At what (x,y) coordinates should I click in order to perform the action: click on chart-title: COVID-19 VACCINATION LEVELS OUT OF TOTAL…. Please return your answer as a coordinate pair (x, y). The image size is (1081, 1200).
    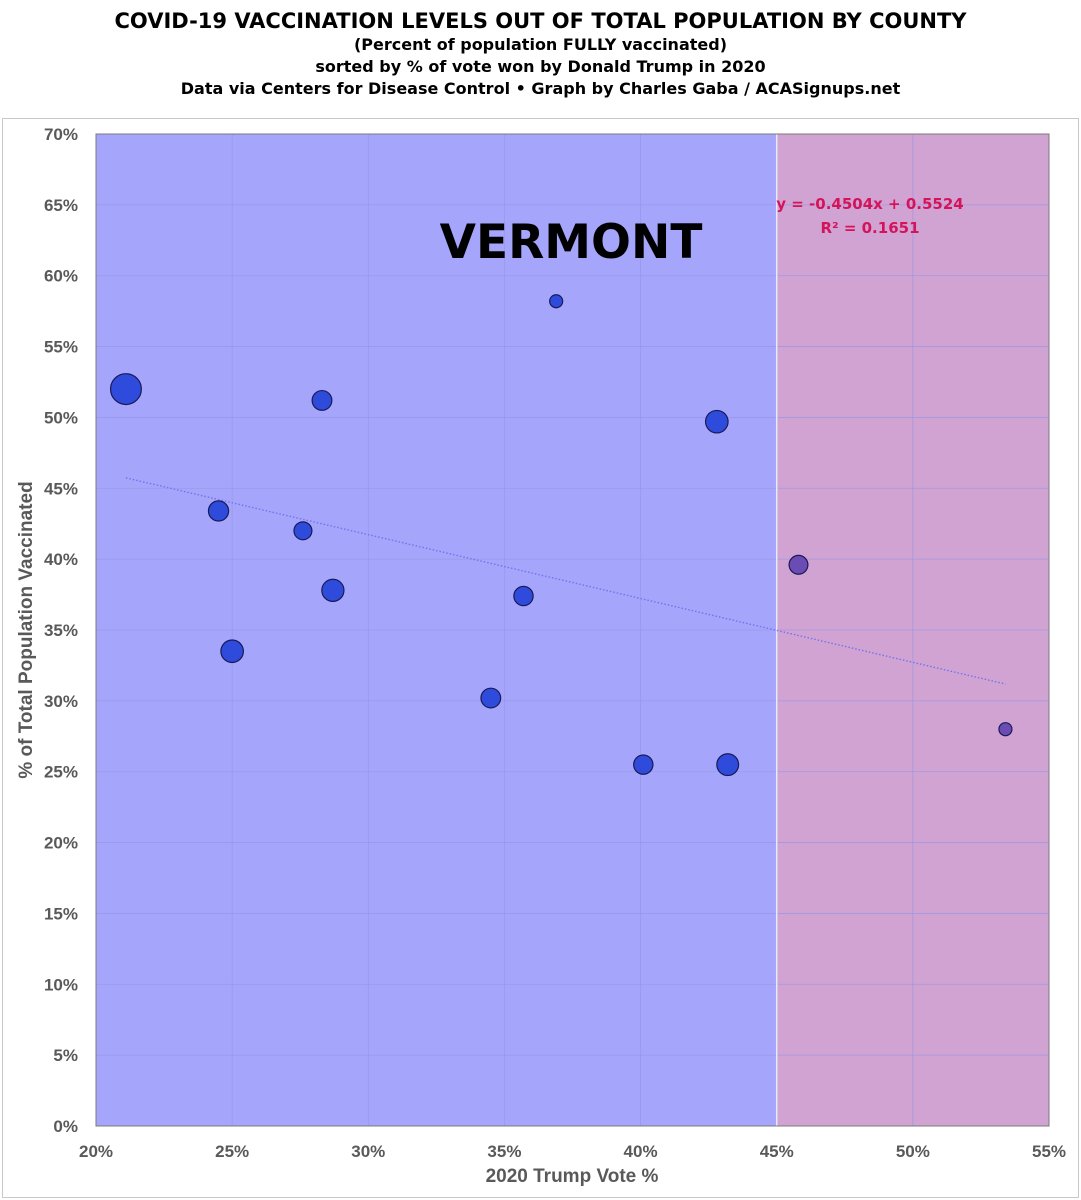
    Looking at the image, I should click on (540, 21).